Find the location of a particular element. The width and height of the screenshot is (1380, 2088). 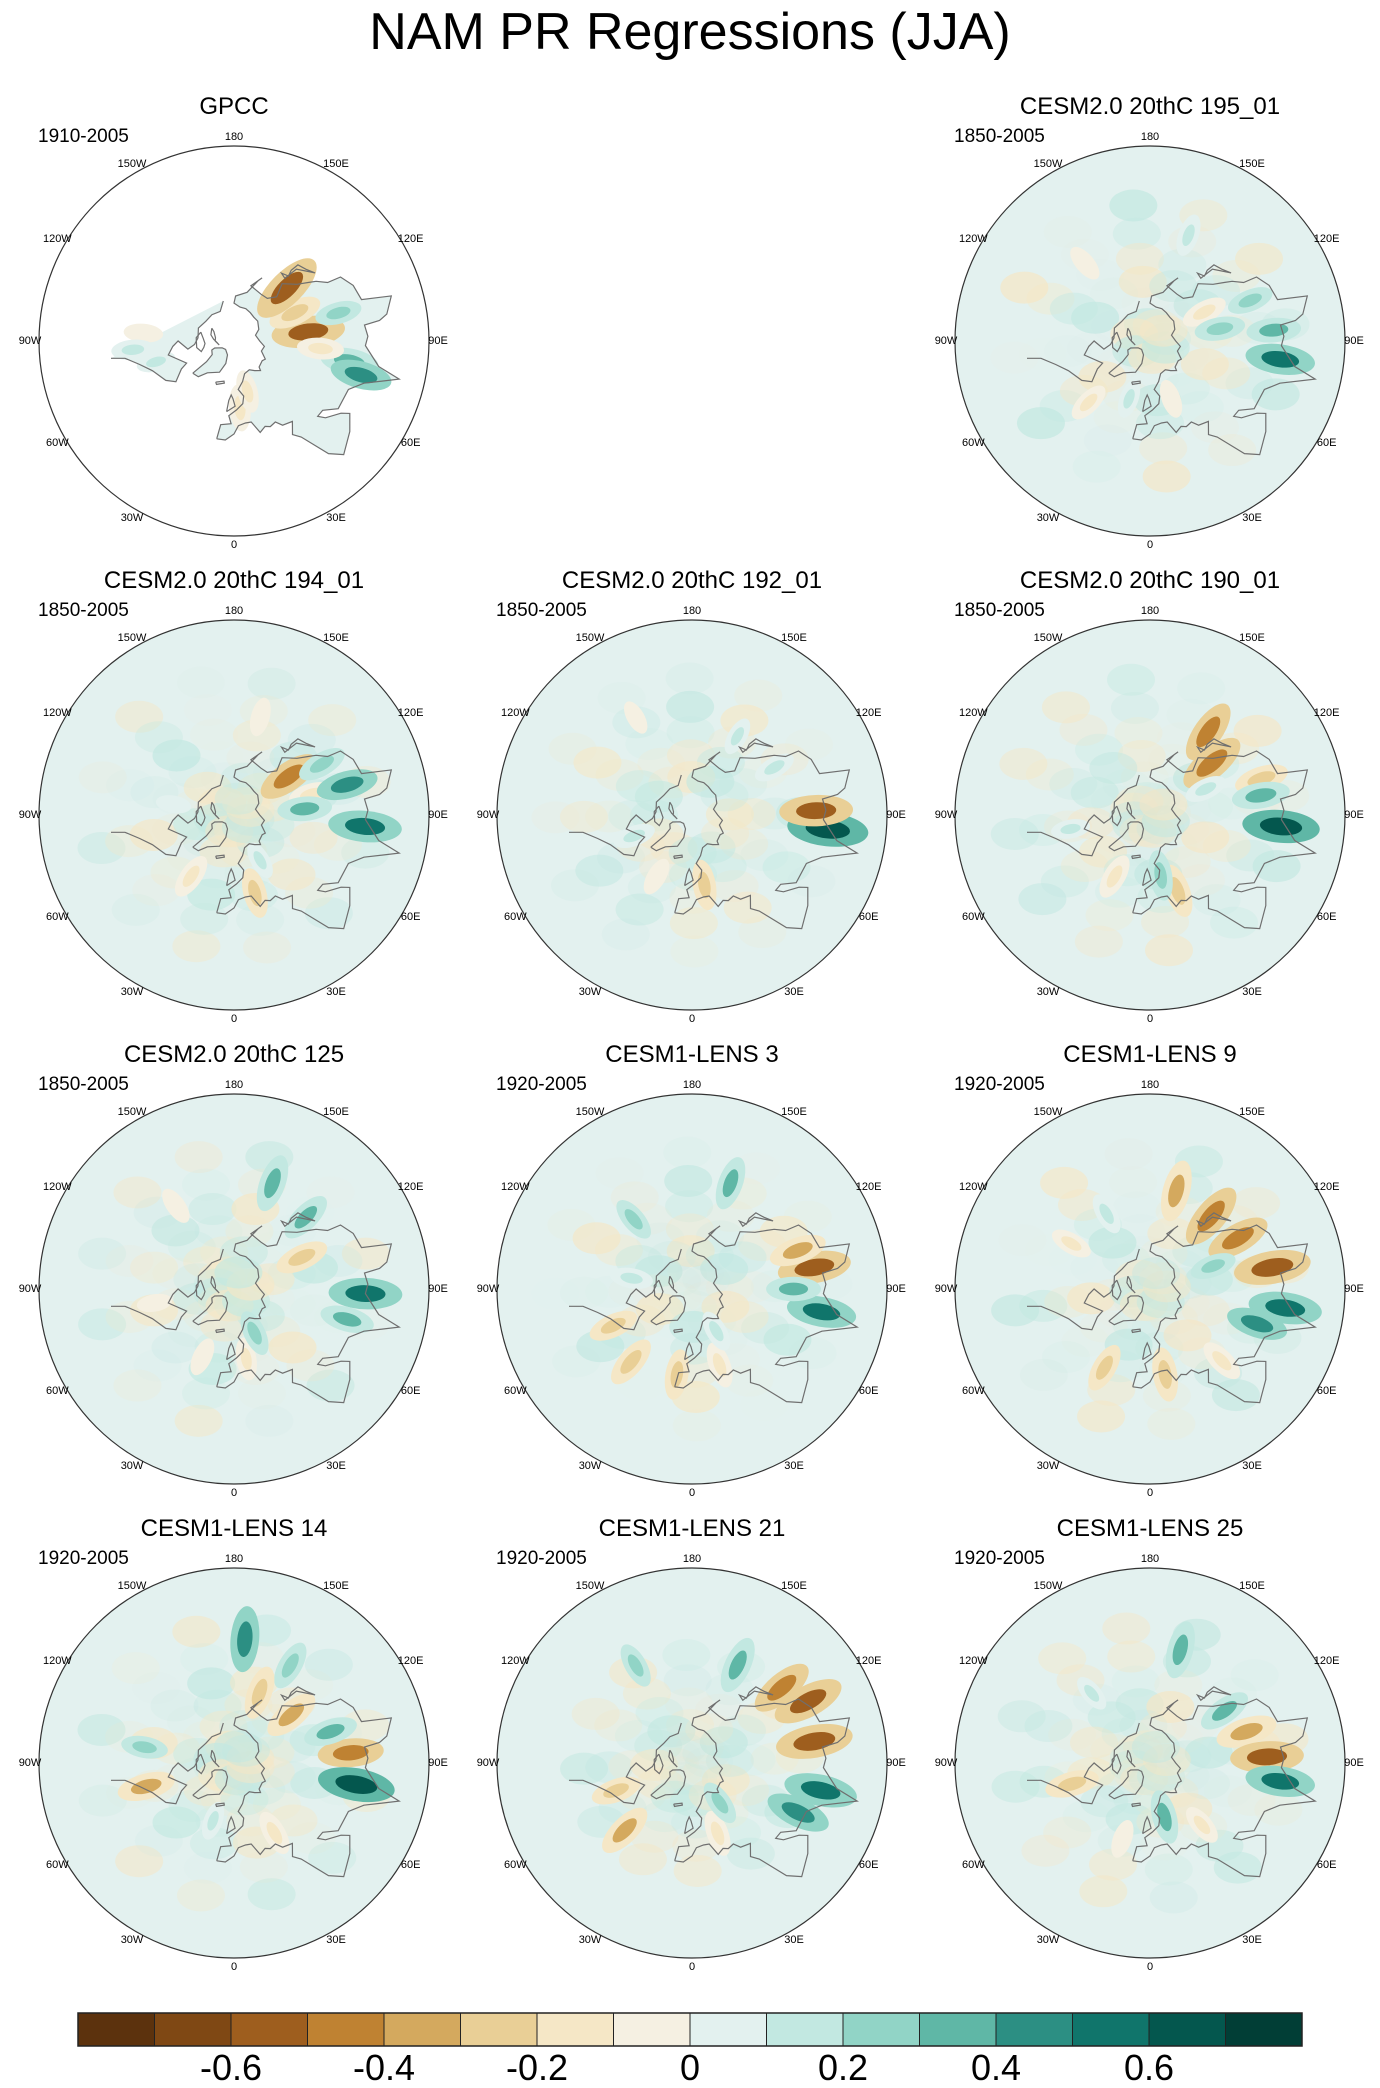

colorbar-tick-label: 0.6 is located at coordinates (1149, 2067).